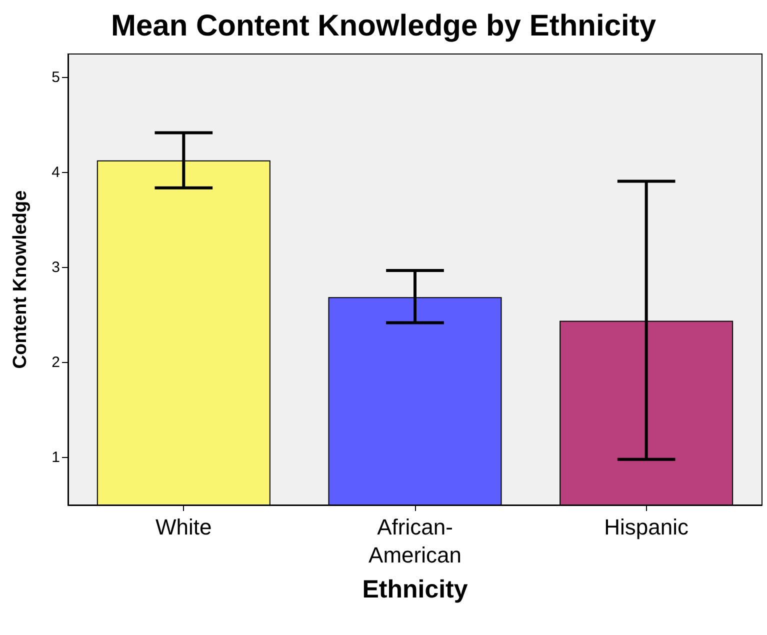 Image resolution: width=767 pixels, height=635 pixels. I want to click on x-tick-label: White, so click(184, 527).